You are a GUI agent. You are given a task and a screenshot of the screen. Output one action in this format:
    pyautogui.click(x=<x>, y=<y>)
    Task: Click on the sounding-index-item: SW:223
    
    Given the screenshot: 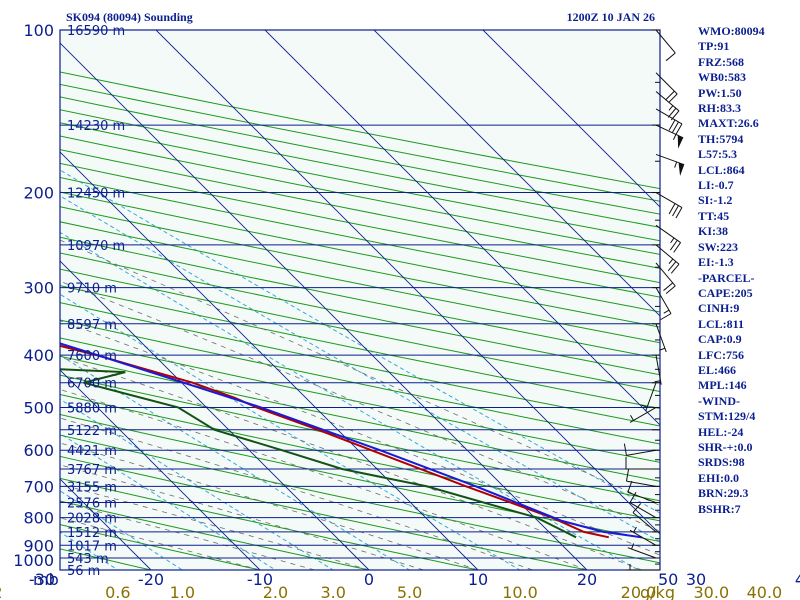 What is the action you would take?
    pyautogui.click(x=718, y=246)
    